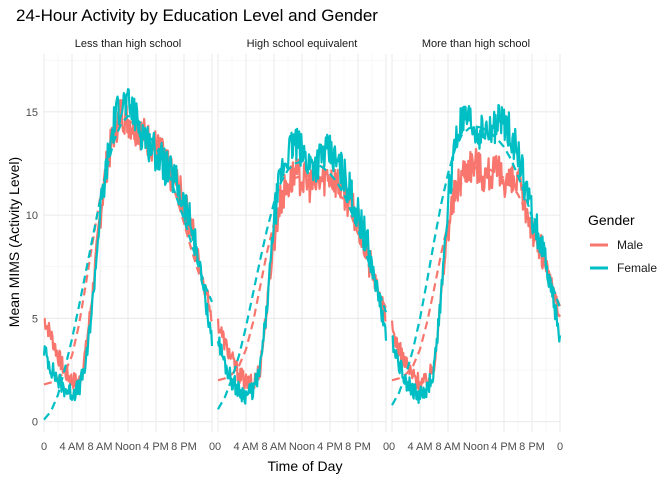 Image resolution: width=672 pixels, height=480 pixels. Describe the element at coordinates (32, 113) in the screenshot. I see `y-tick-label: 15` at that location.